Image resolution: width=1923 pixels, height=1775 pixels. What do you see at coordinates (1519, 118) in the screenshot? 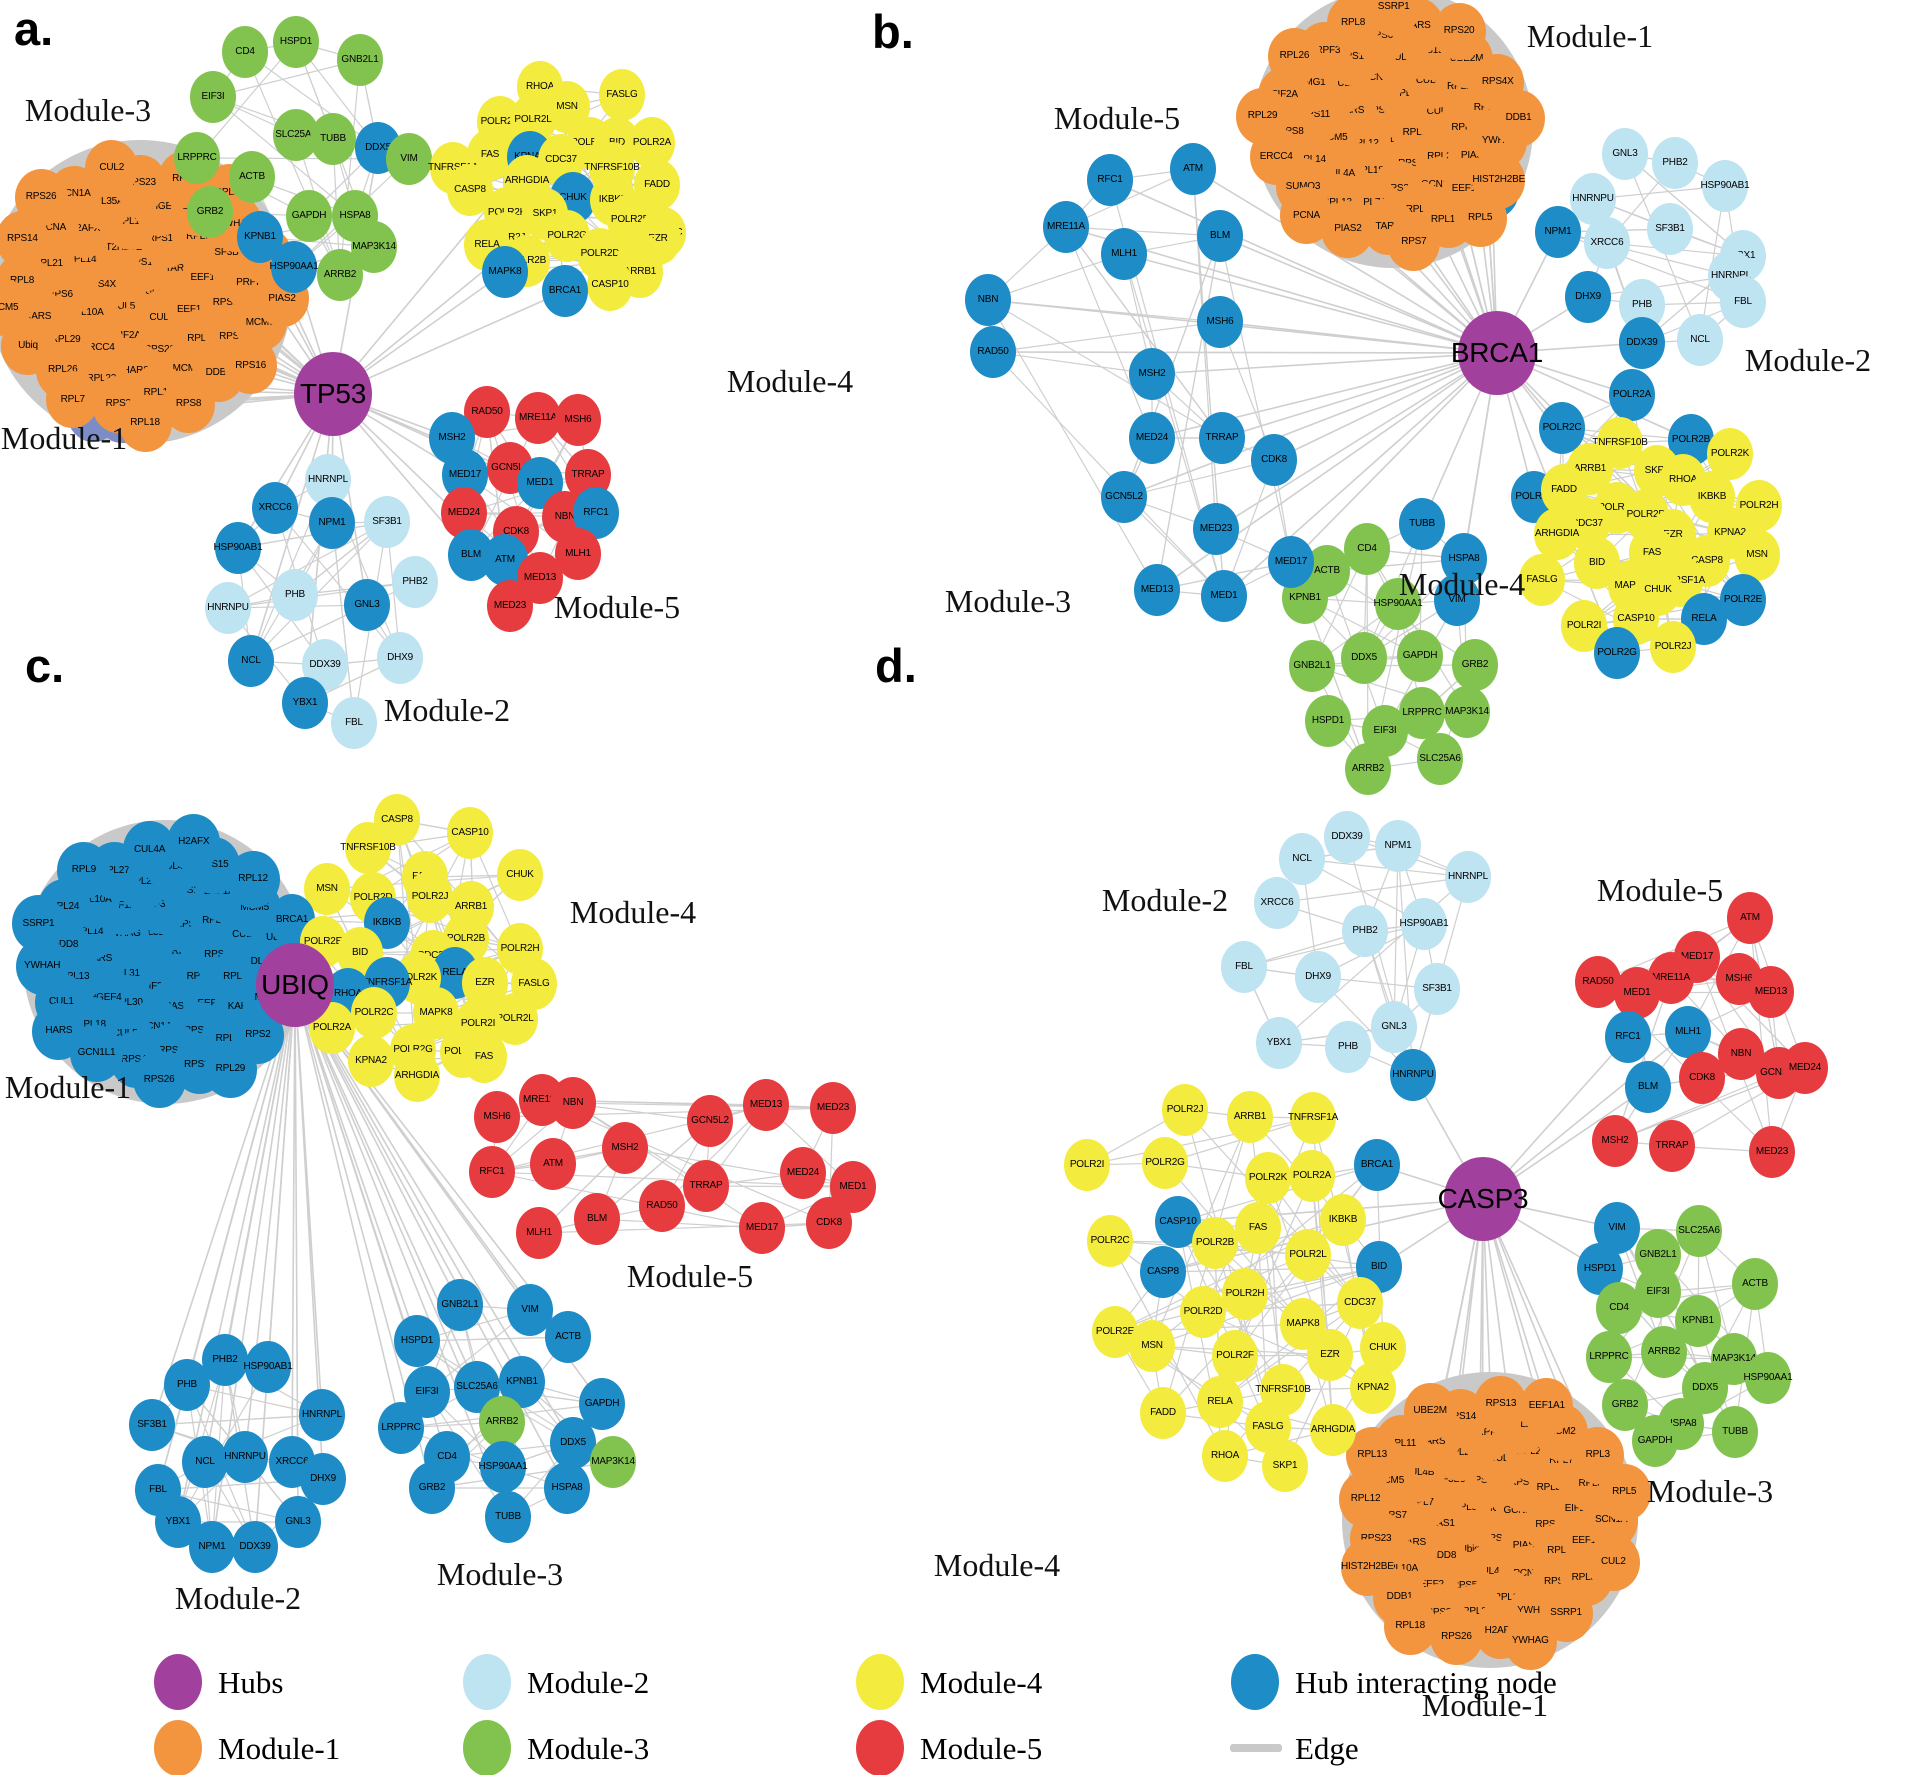
I see `node-DDB1: DDB1` at bounding box center [1519, 118].